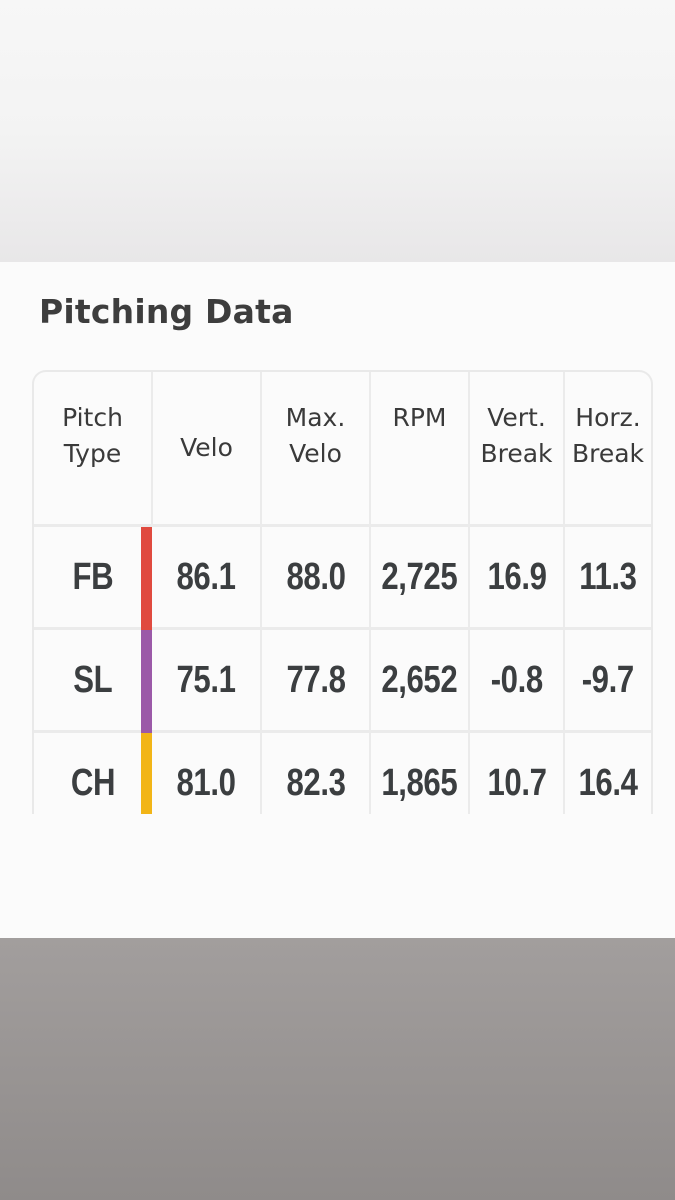 Image resolution: width=675 pixels, height=1200 pixels. What do you see at coordinates (516, 417) in the screenshot?
I see `header-vert-break-line1: Vert.` at bounding box center [516, 417].